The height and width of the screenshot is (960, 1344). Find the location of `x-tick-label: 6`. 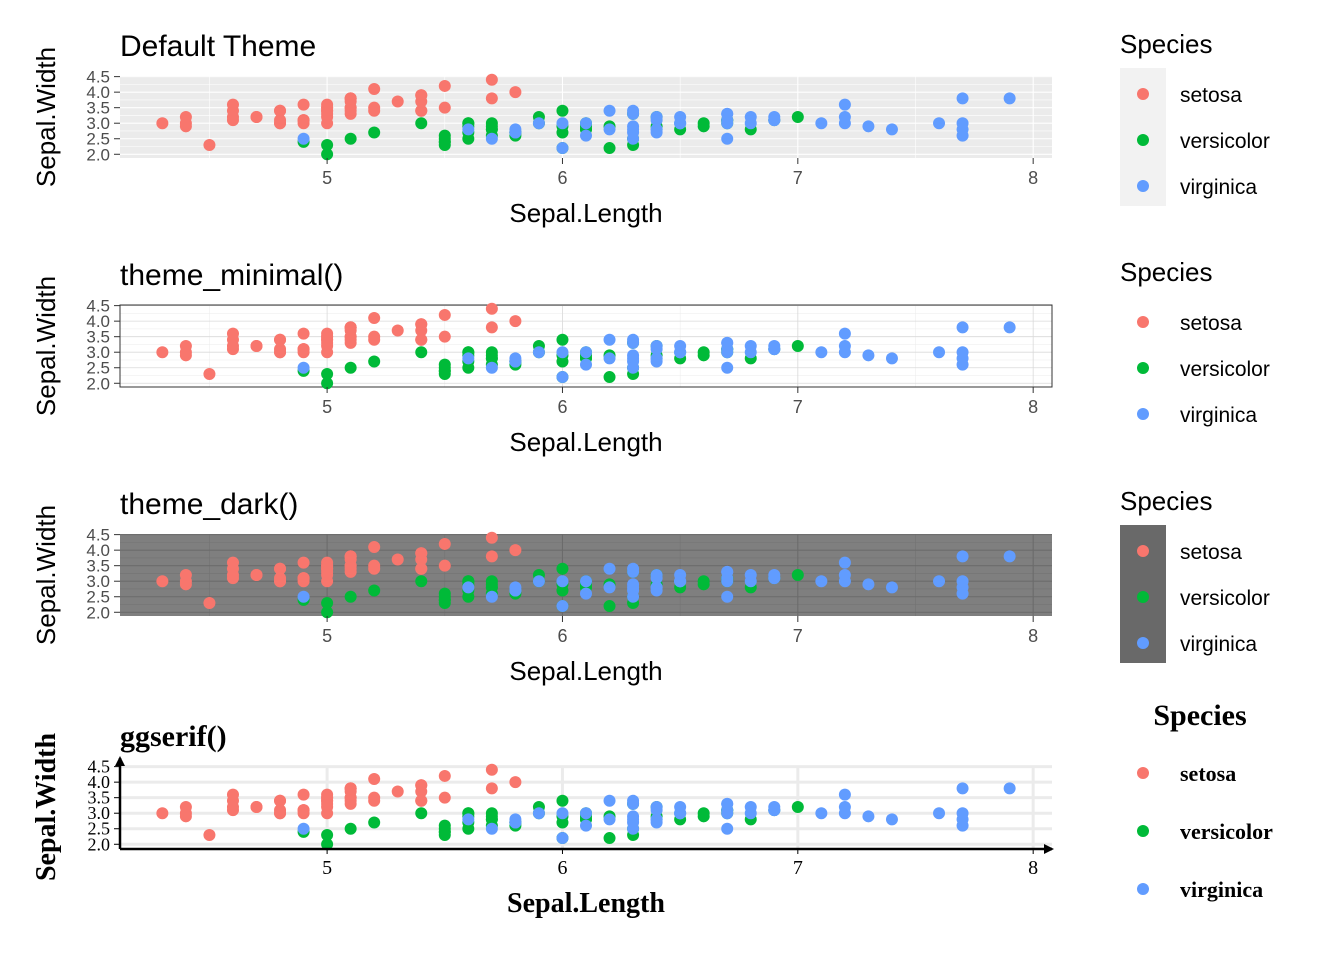

x-tick-label: 6 is located at coordinates (562, 178).